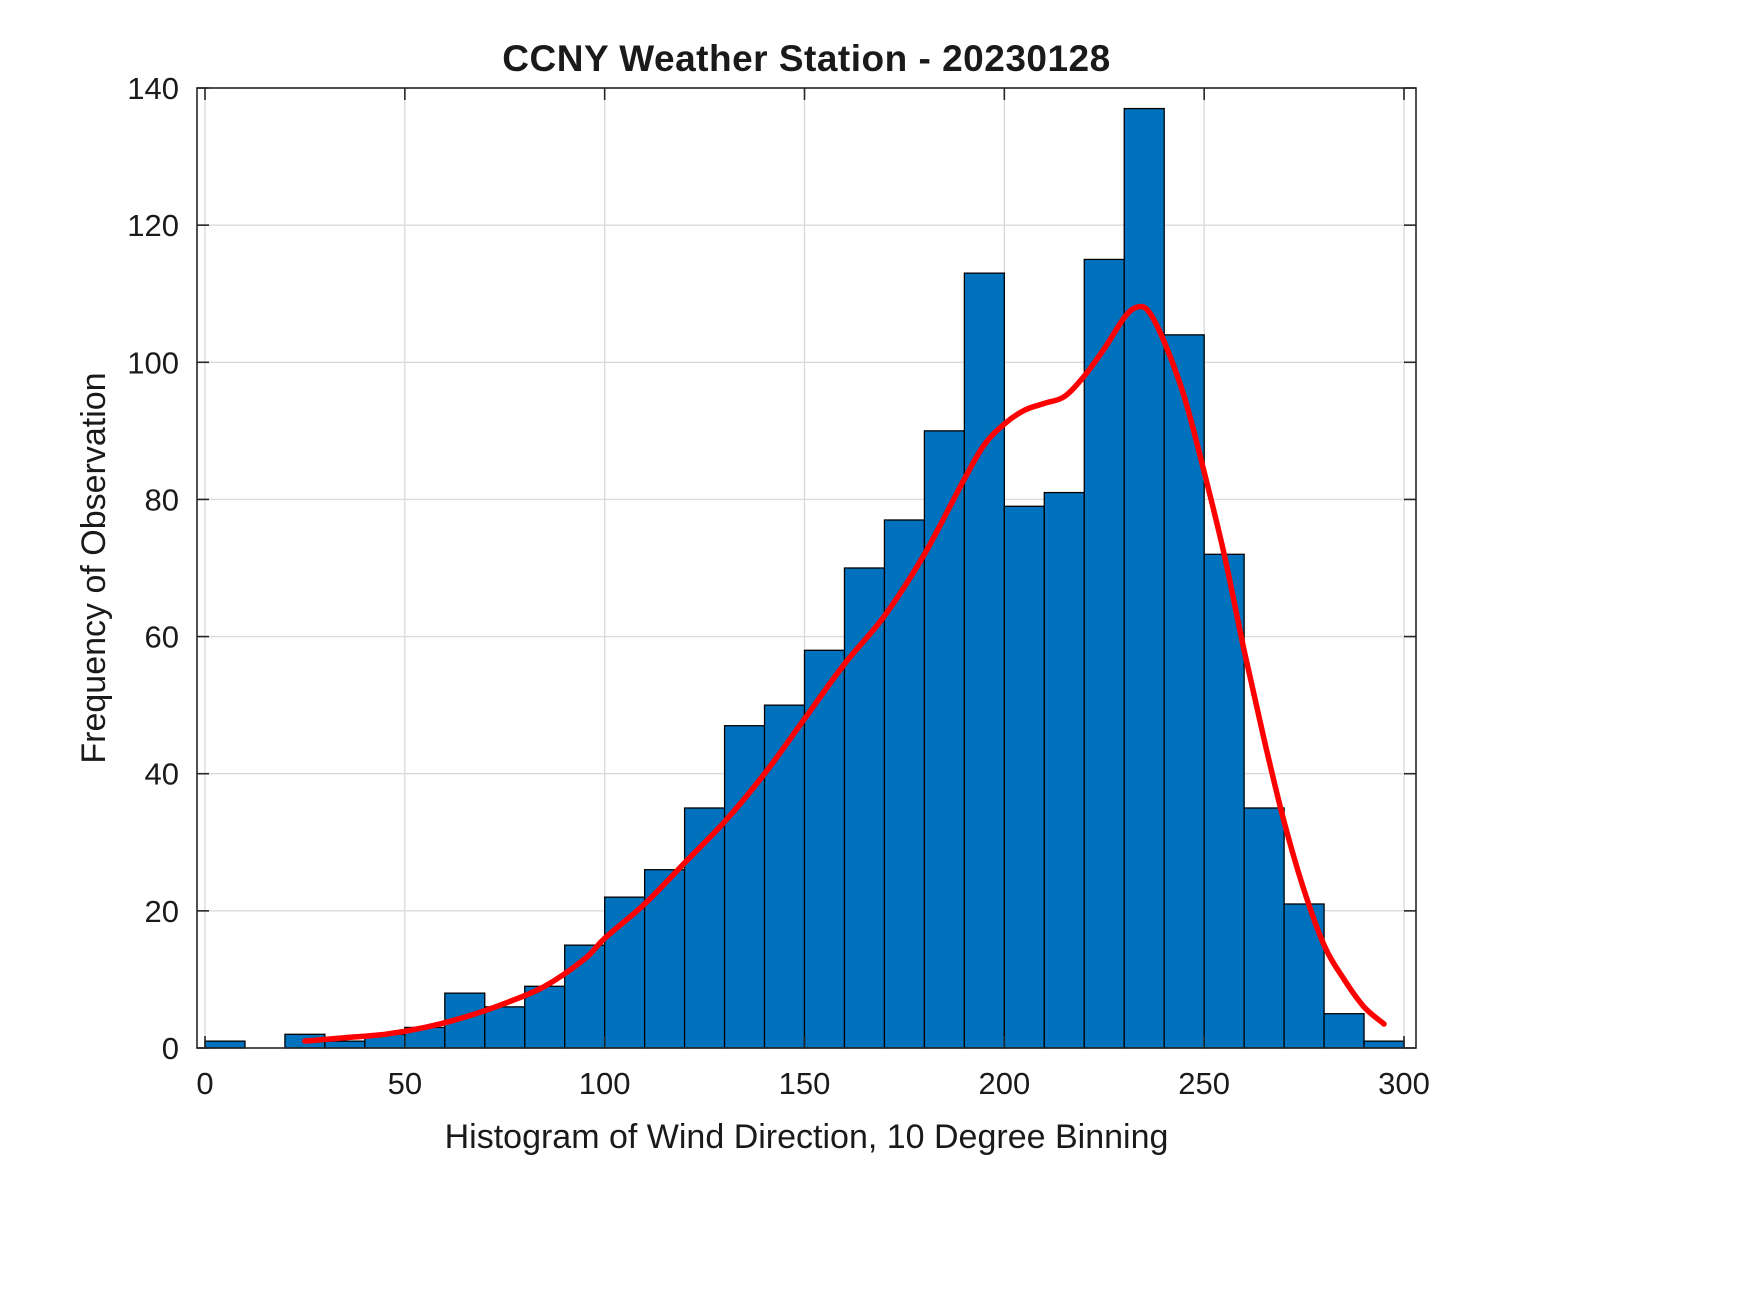 This screenshot has width=1750, height=1313. I want to click on chart-title: CCNY Weather Station - 20230128, so click(806, 58).